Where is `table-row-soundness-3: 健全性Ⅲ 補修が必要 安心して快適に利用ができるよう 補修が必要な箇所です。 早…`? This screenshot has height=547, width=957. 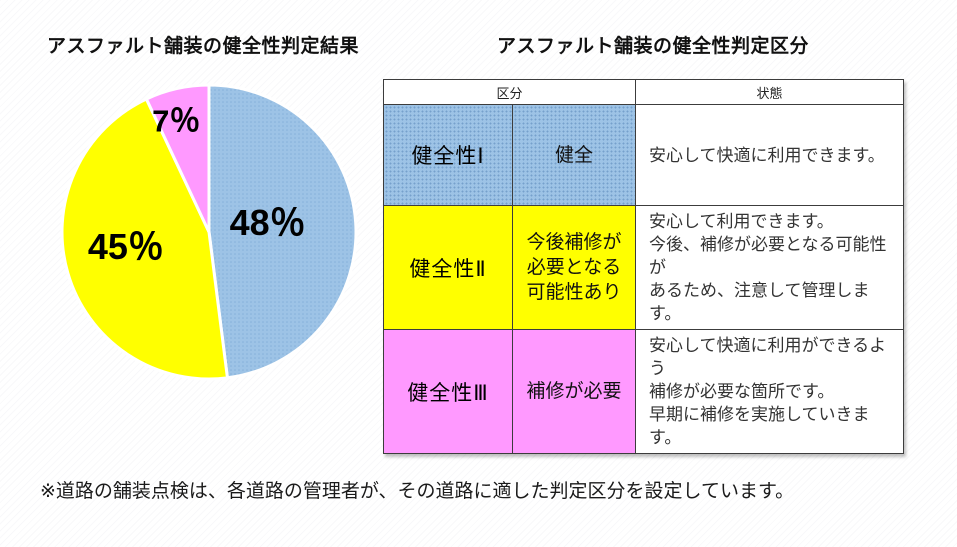
table-row-soundness-3: 健全性Ⅲ 補修が必要 安心して快適に利用ができるよう 補修が必要な箇所です。 早… is located at coordinates (644, 391).